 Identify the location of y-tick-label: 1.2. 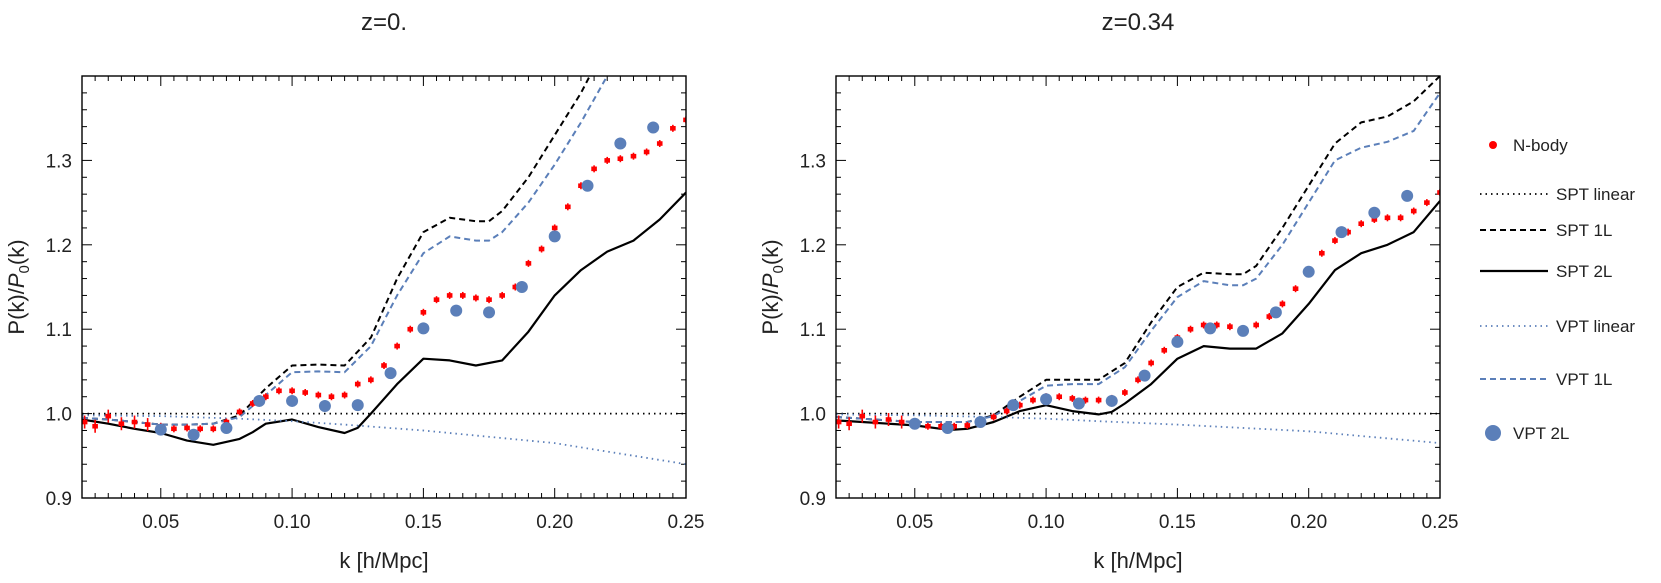
(59, 246).